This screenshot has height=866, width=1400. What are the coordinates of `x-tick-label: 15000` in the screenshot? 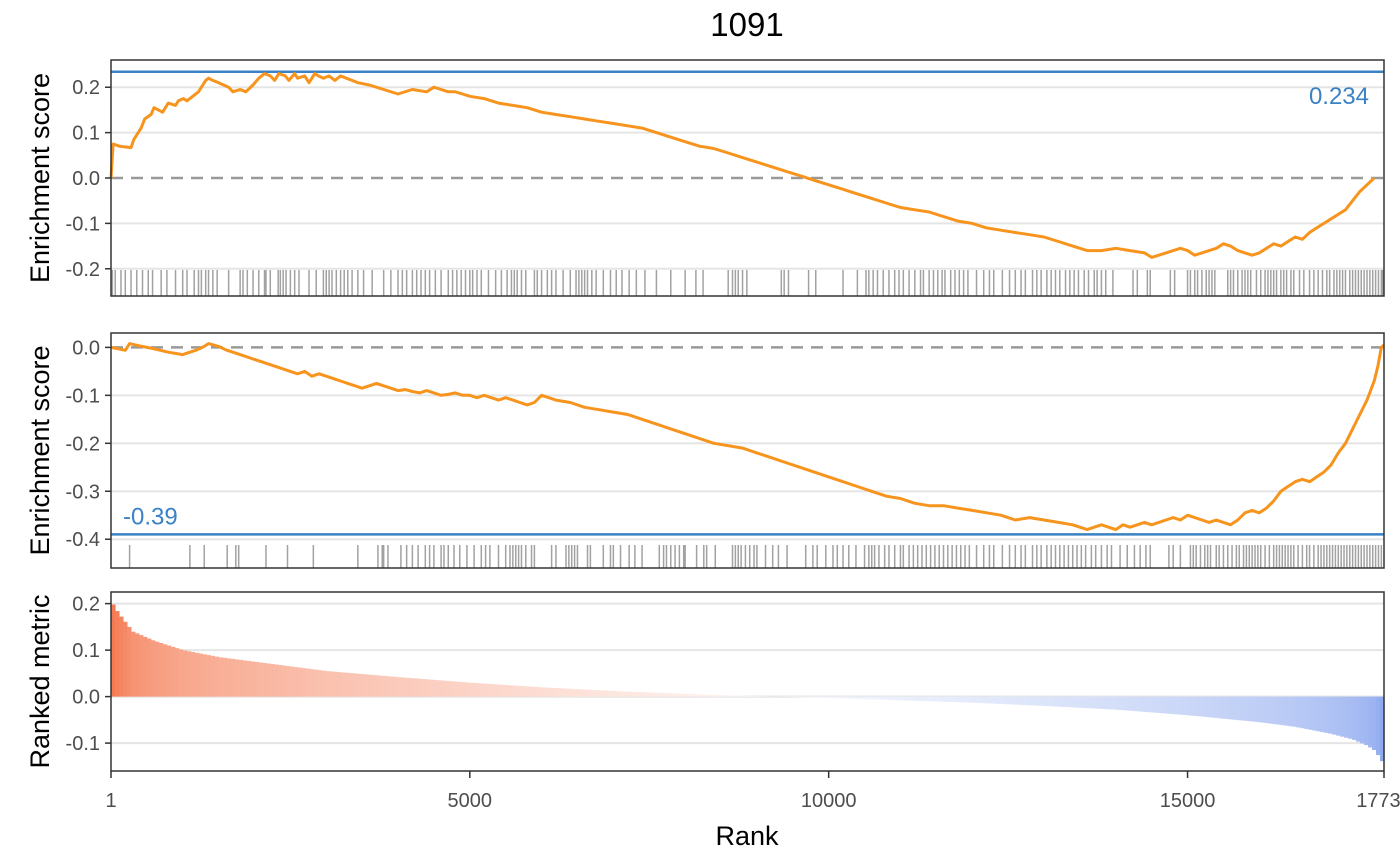 It's located at (1188, 801).